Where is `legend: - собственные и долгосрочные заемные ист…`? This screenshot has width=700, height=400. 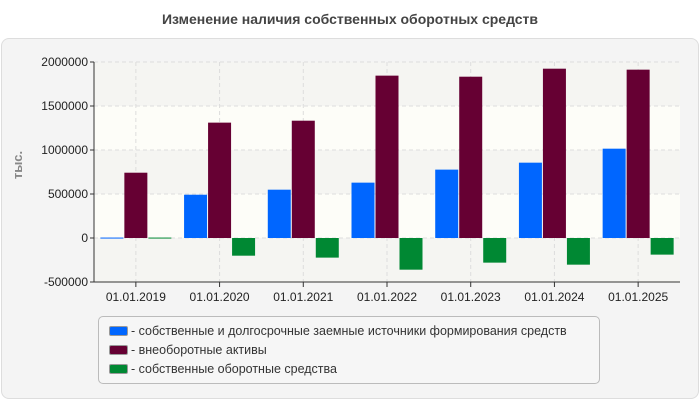 legend: - собственные и долгосрочные заемные ист… is located at coordinates (349, 350).